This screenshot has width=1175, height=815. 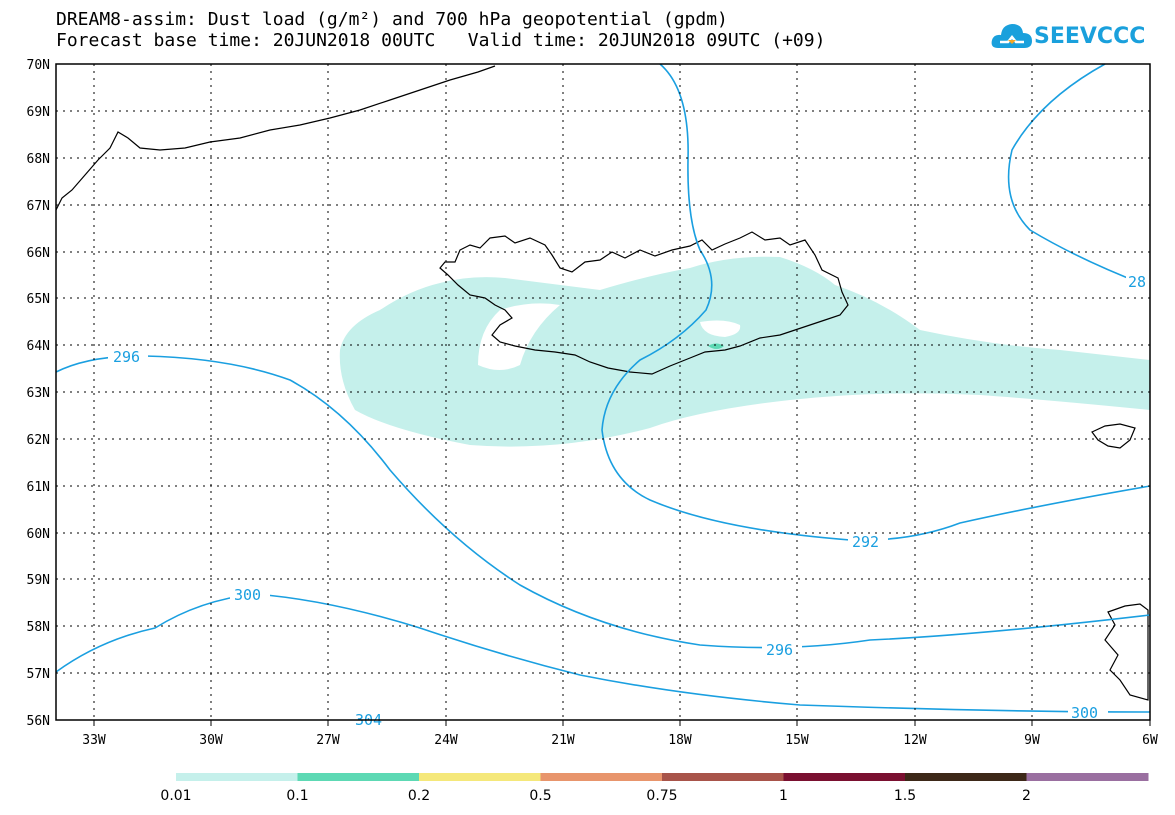 I want to click on dust-gap-inner, so click(x=720, y=328).